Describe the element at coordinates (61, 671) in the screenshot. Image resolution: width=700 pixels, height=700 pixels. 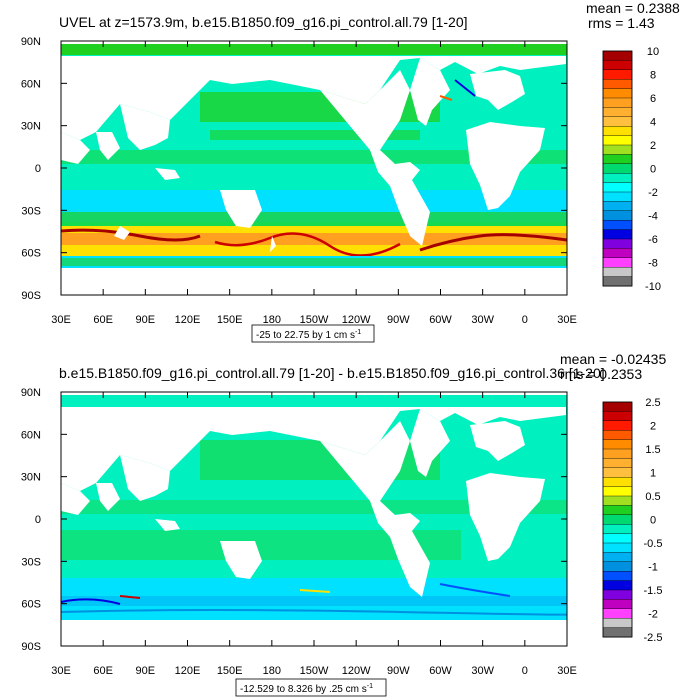
I see `x-tick-label: 30E` at that location.